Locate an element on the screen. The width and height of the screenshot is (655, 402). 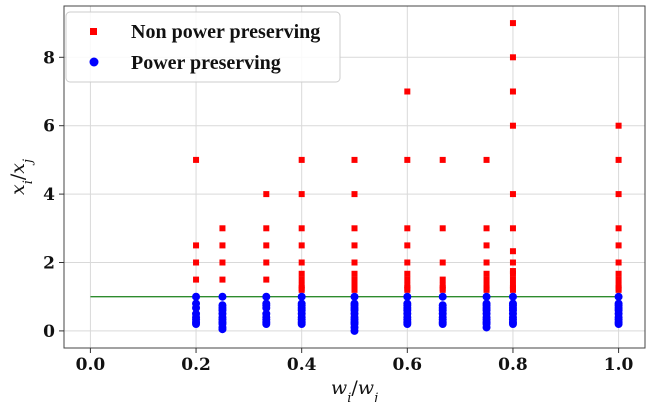
y-tick-label: 6 is located at coordinates (49, 127).